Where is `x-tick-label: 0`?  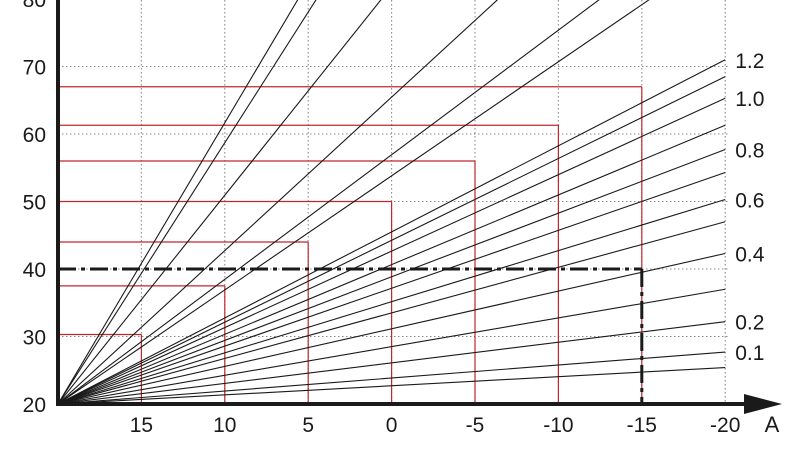 x-tick-label: 0 is located at coordinates (392, 425).